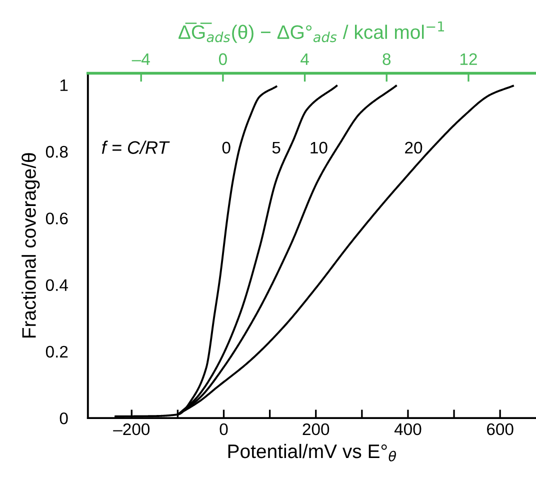 The height and width of the screenshot is (485, 536). What do you see at coordinates (386, 59) in the screenshot?
I see `x2-tick-label: 8` at bounding box center [386, 59].